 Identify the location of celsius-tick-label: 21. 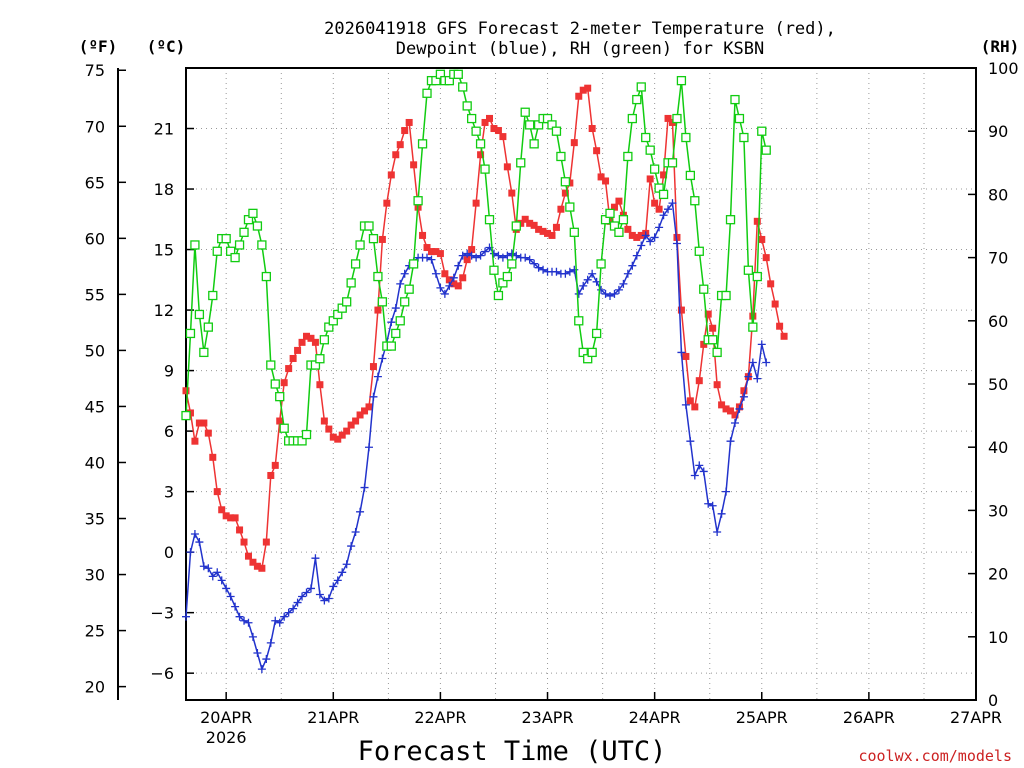
(164, 129).